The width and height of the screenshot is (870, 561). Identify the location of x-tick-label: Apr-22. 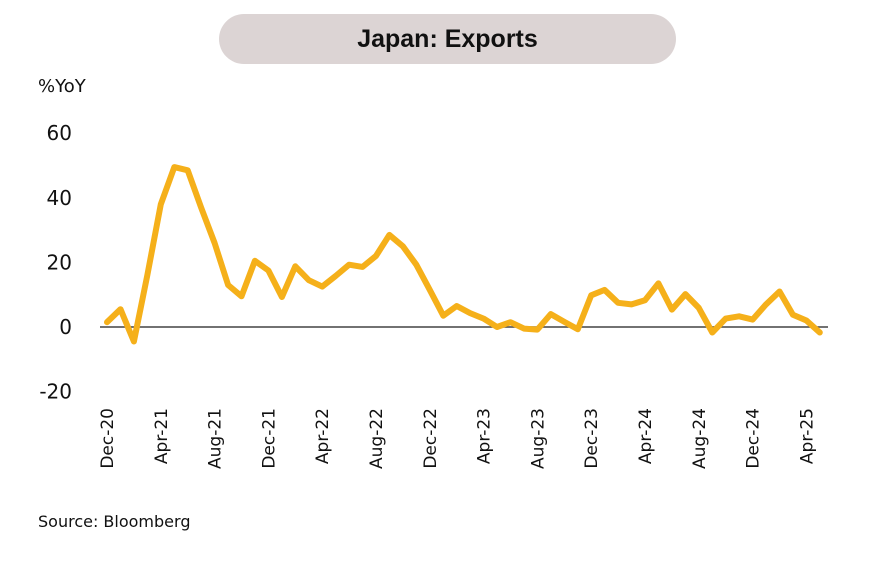
(323, 436).